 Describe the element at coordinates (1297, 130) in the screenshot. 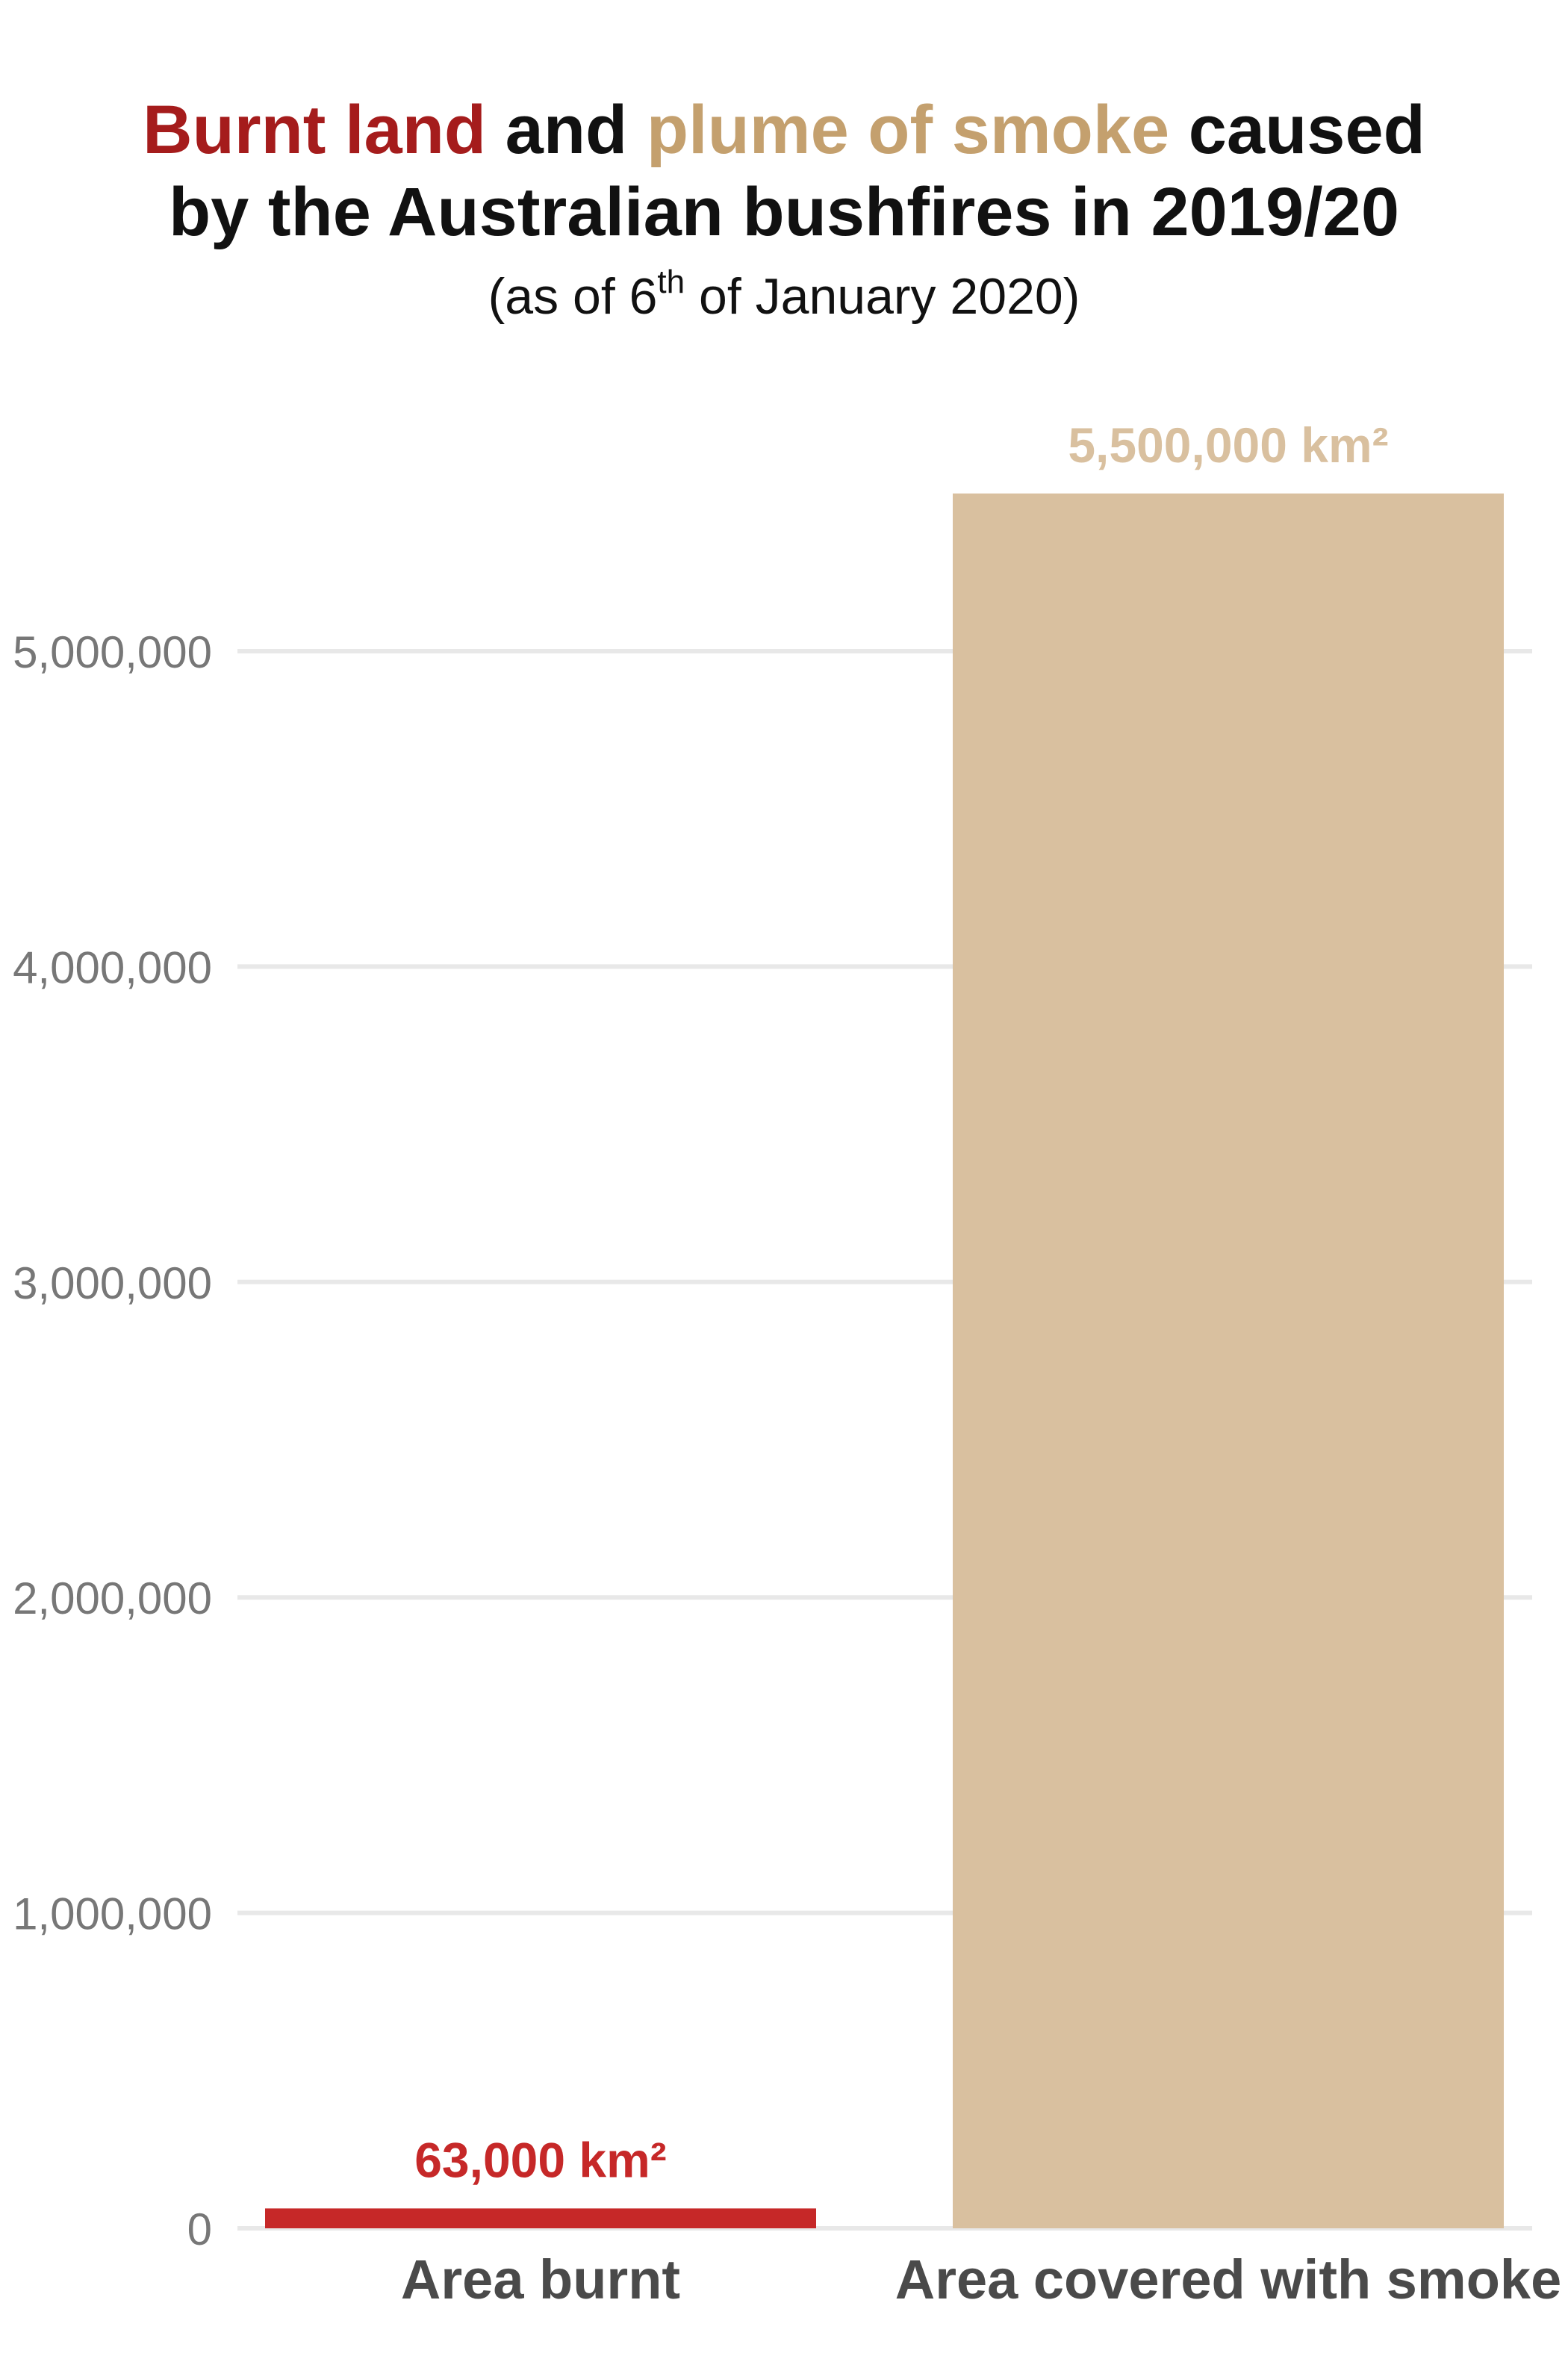

I see `title-segment-caused: caused` at that location.